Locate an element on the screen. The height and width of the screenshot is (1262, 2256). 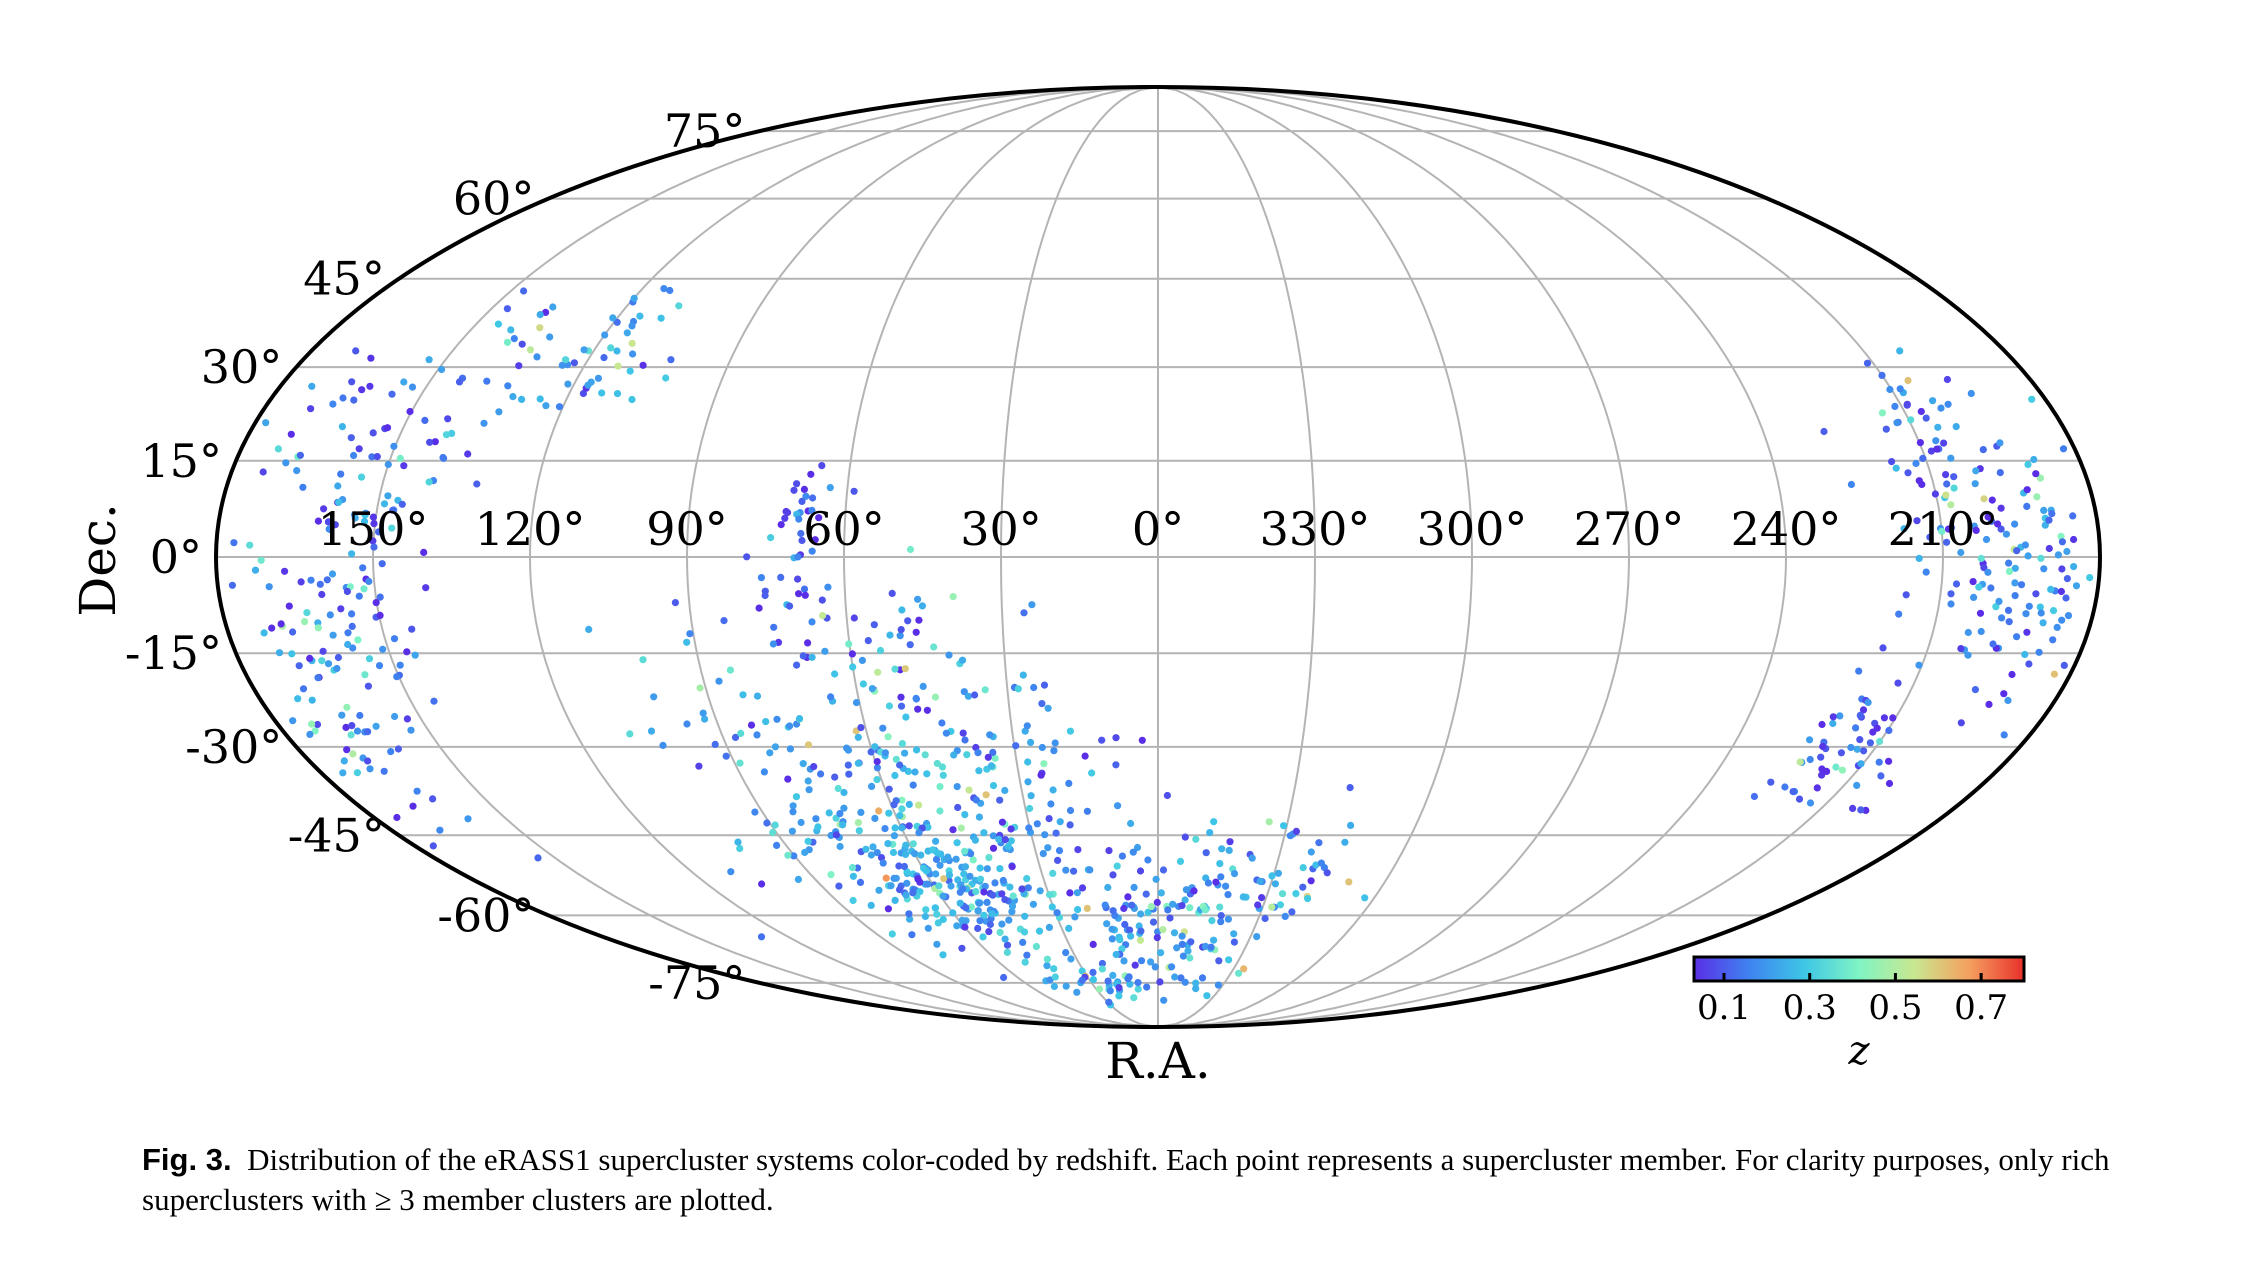
dec-tick-label: 75° is located at coordinates (705, 131).